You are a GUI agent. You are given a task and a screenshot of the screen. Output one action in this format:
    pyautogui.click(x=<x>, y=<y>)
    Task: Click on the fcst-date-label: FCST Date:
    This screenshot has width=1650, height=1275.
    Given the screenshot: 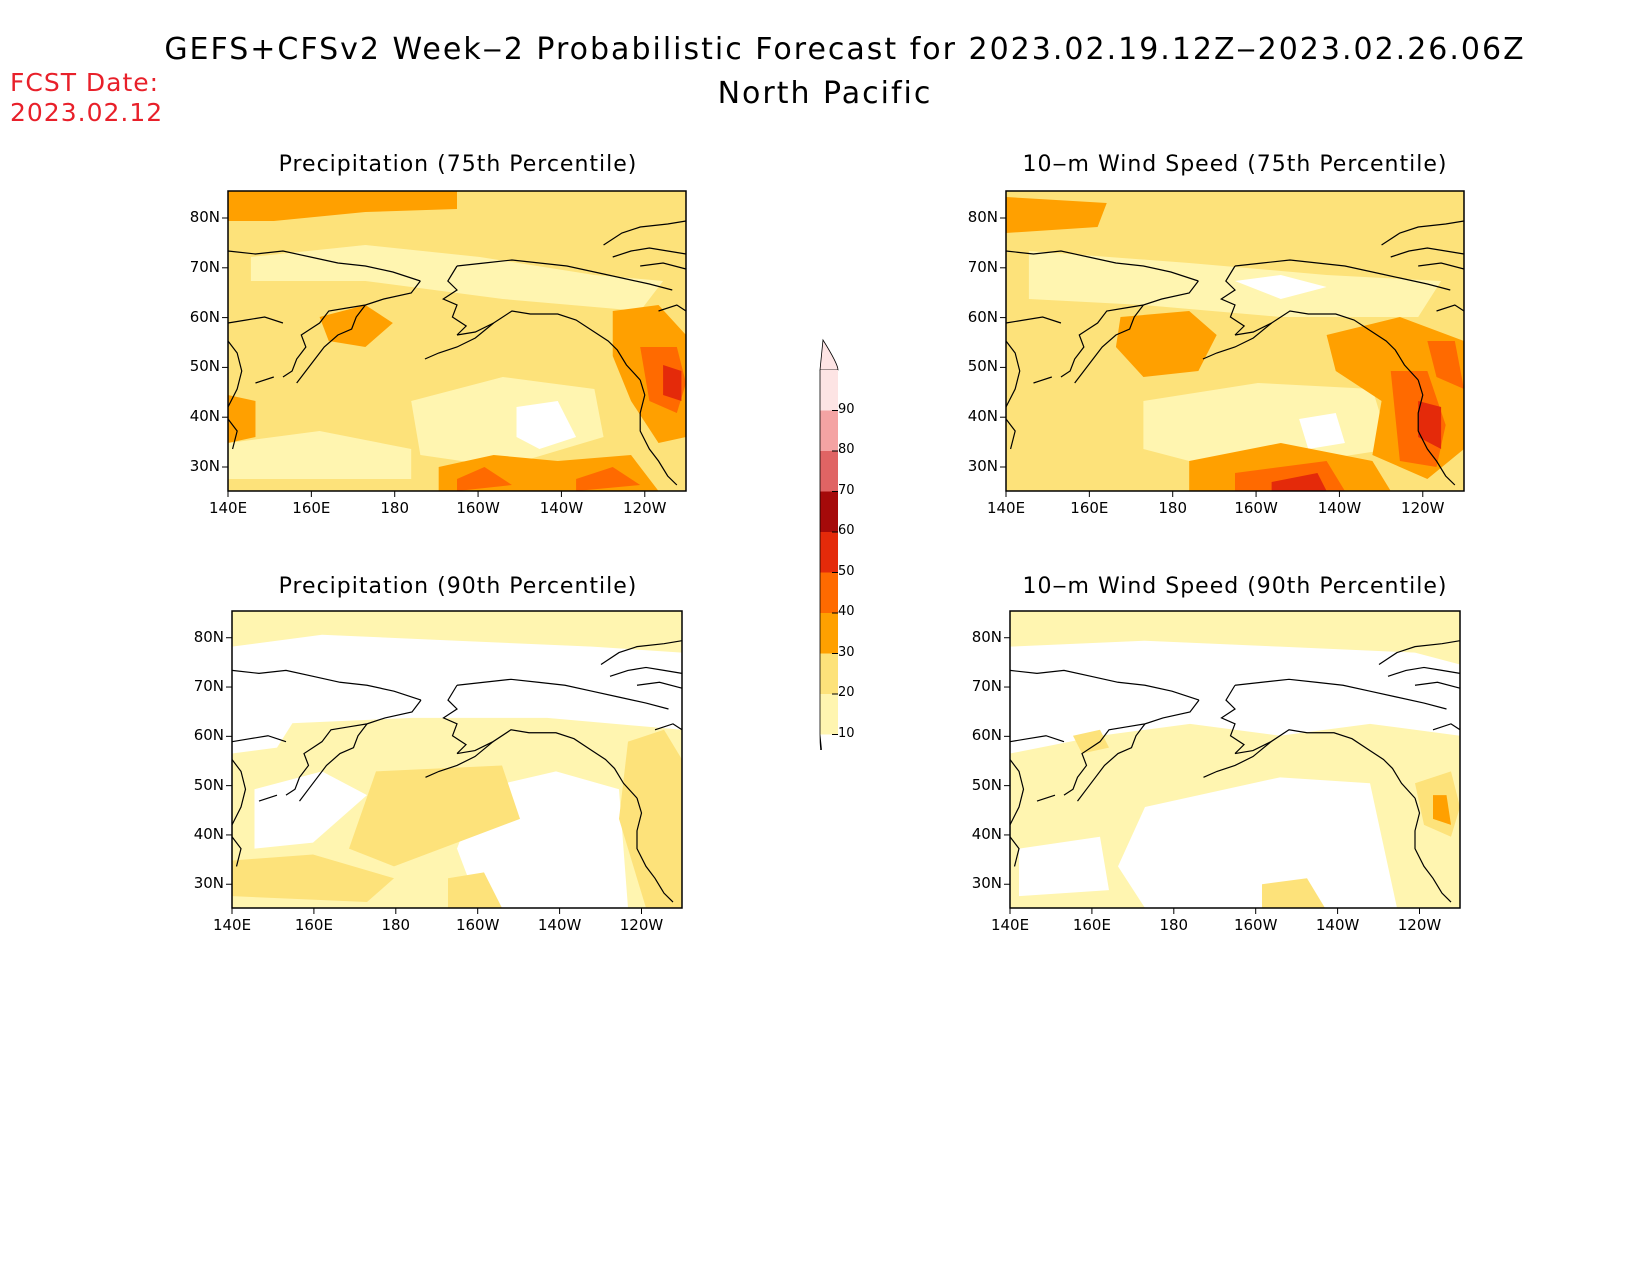 What is the action you would take?
    pyautogui.click(x=85, y=82)
    